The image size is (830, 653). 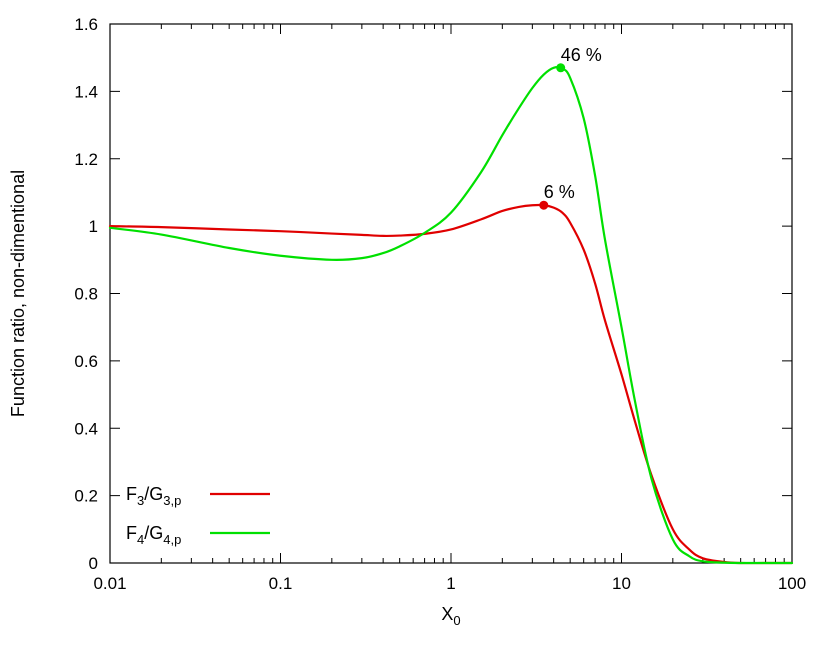 I want to click on legend: F3/G3,p F4/G4,p, so click(x=198, y=515).